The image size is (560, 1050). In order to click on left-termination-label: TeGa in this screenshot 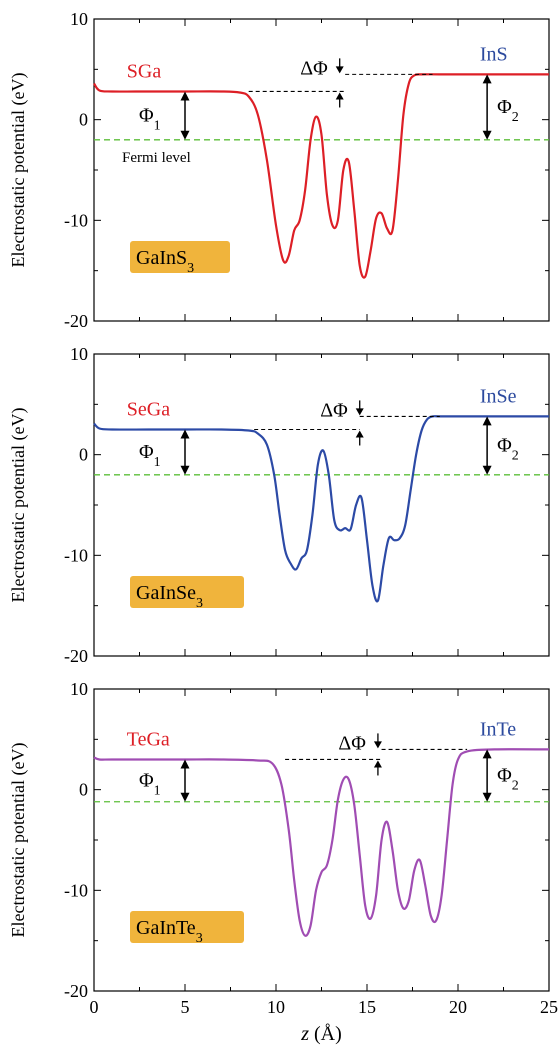, I will do `click(148, 739)`.